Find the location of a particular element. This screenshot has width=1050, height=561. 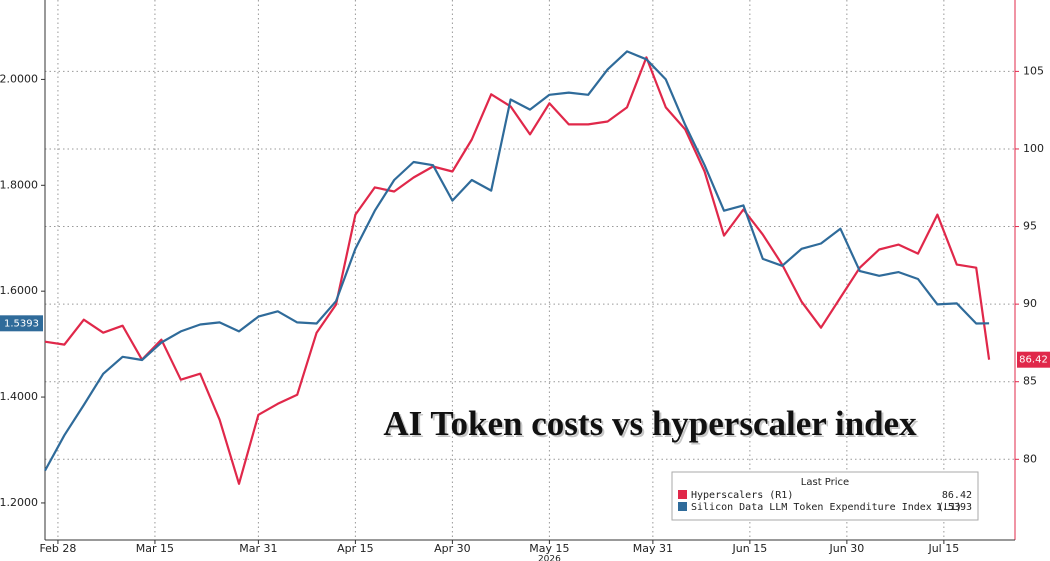

y2-tick-label: 95 is located at coordinates (1030, 226).